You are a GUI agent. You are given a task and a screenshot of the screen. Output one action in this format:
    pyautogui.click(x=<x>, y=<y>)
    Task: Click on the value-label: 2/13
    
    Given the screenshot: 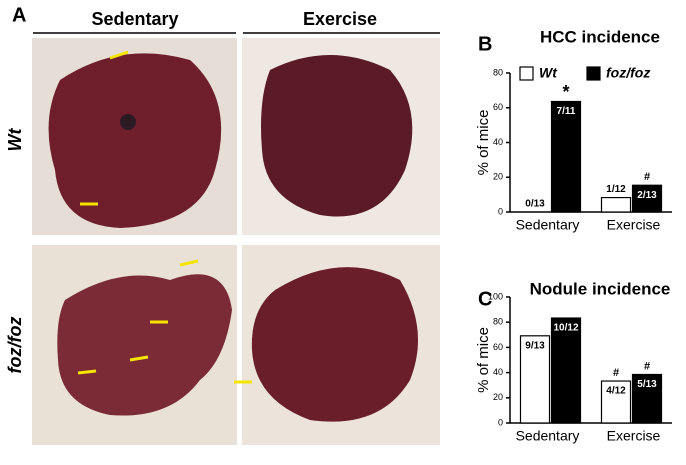 What is the action you would take?
    pyautogui.click(x=647, y=195)
    